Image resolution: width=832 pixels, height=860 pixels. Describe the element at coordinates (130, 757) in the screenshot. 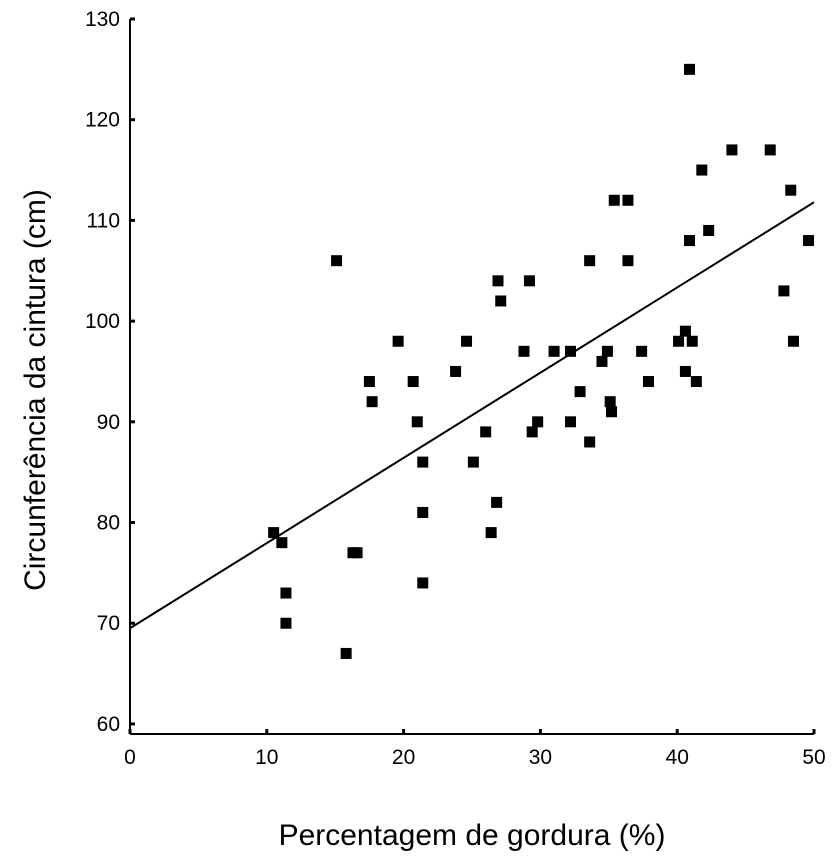

I see `x-tick-label: 0` at that location.